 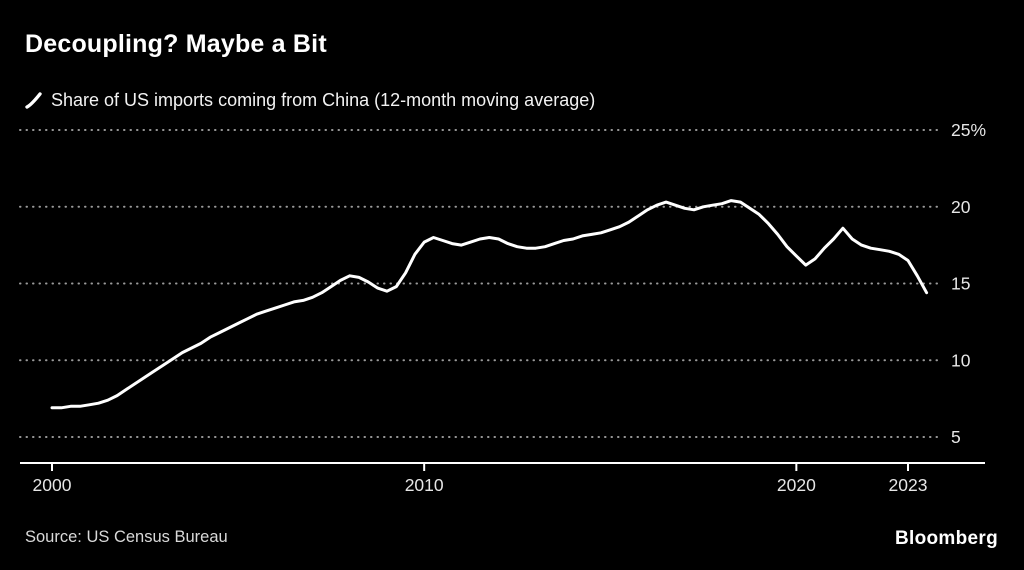 What do you see at coordinates (961, 207) in the screenshot?
I see `svg-text: 20` at bounding box center [961, 207].